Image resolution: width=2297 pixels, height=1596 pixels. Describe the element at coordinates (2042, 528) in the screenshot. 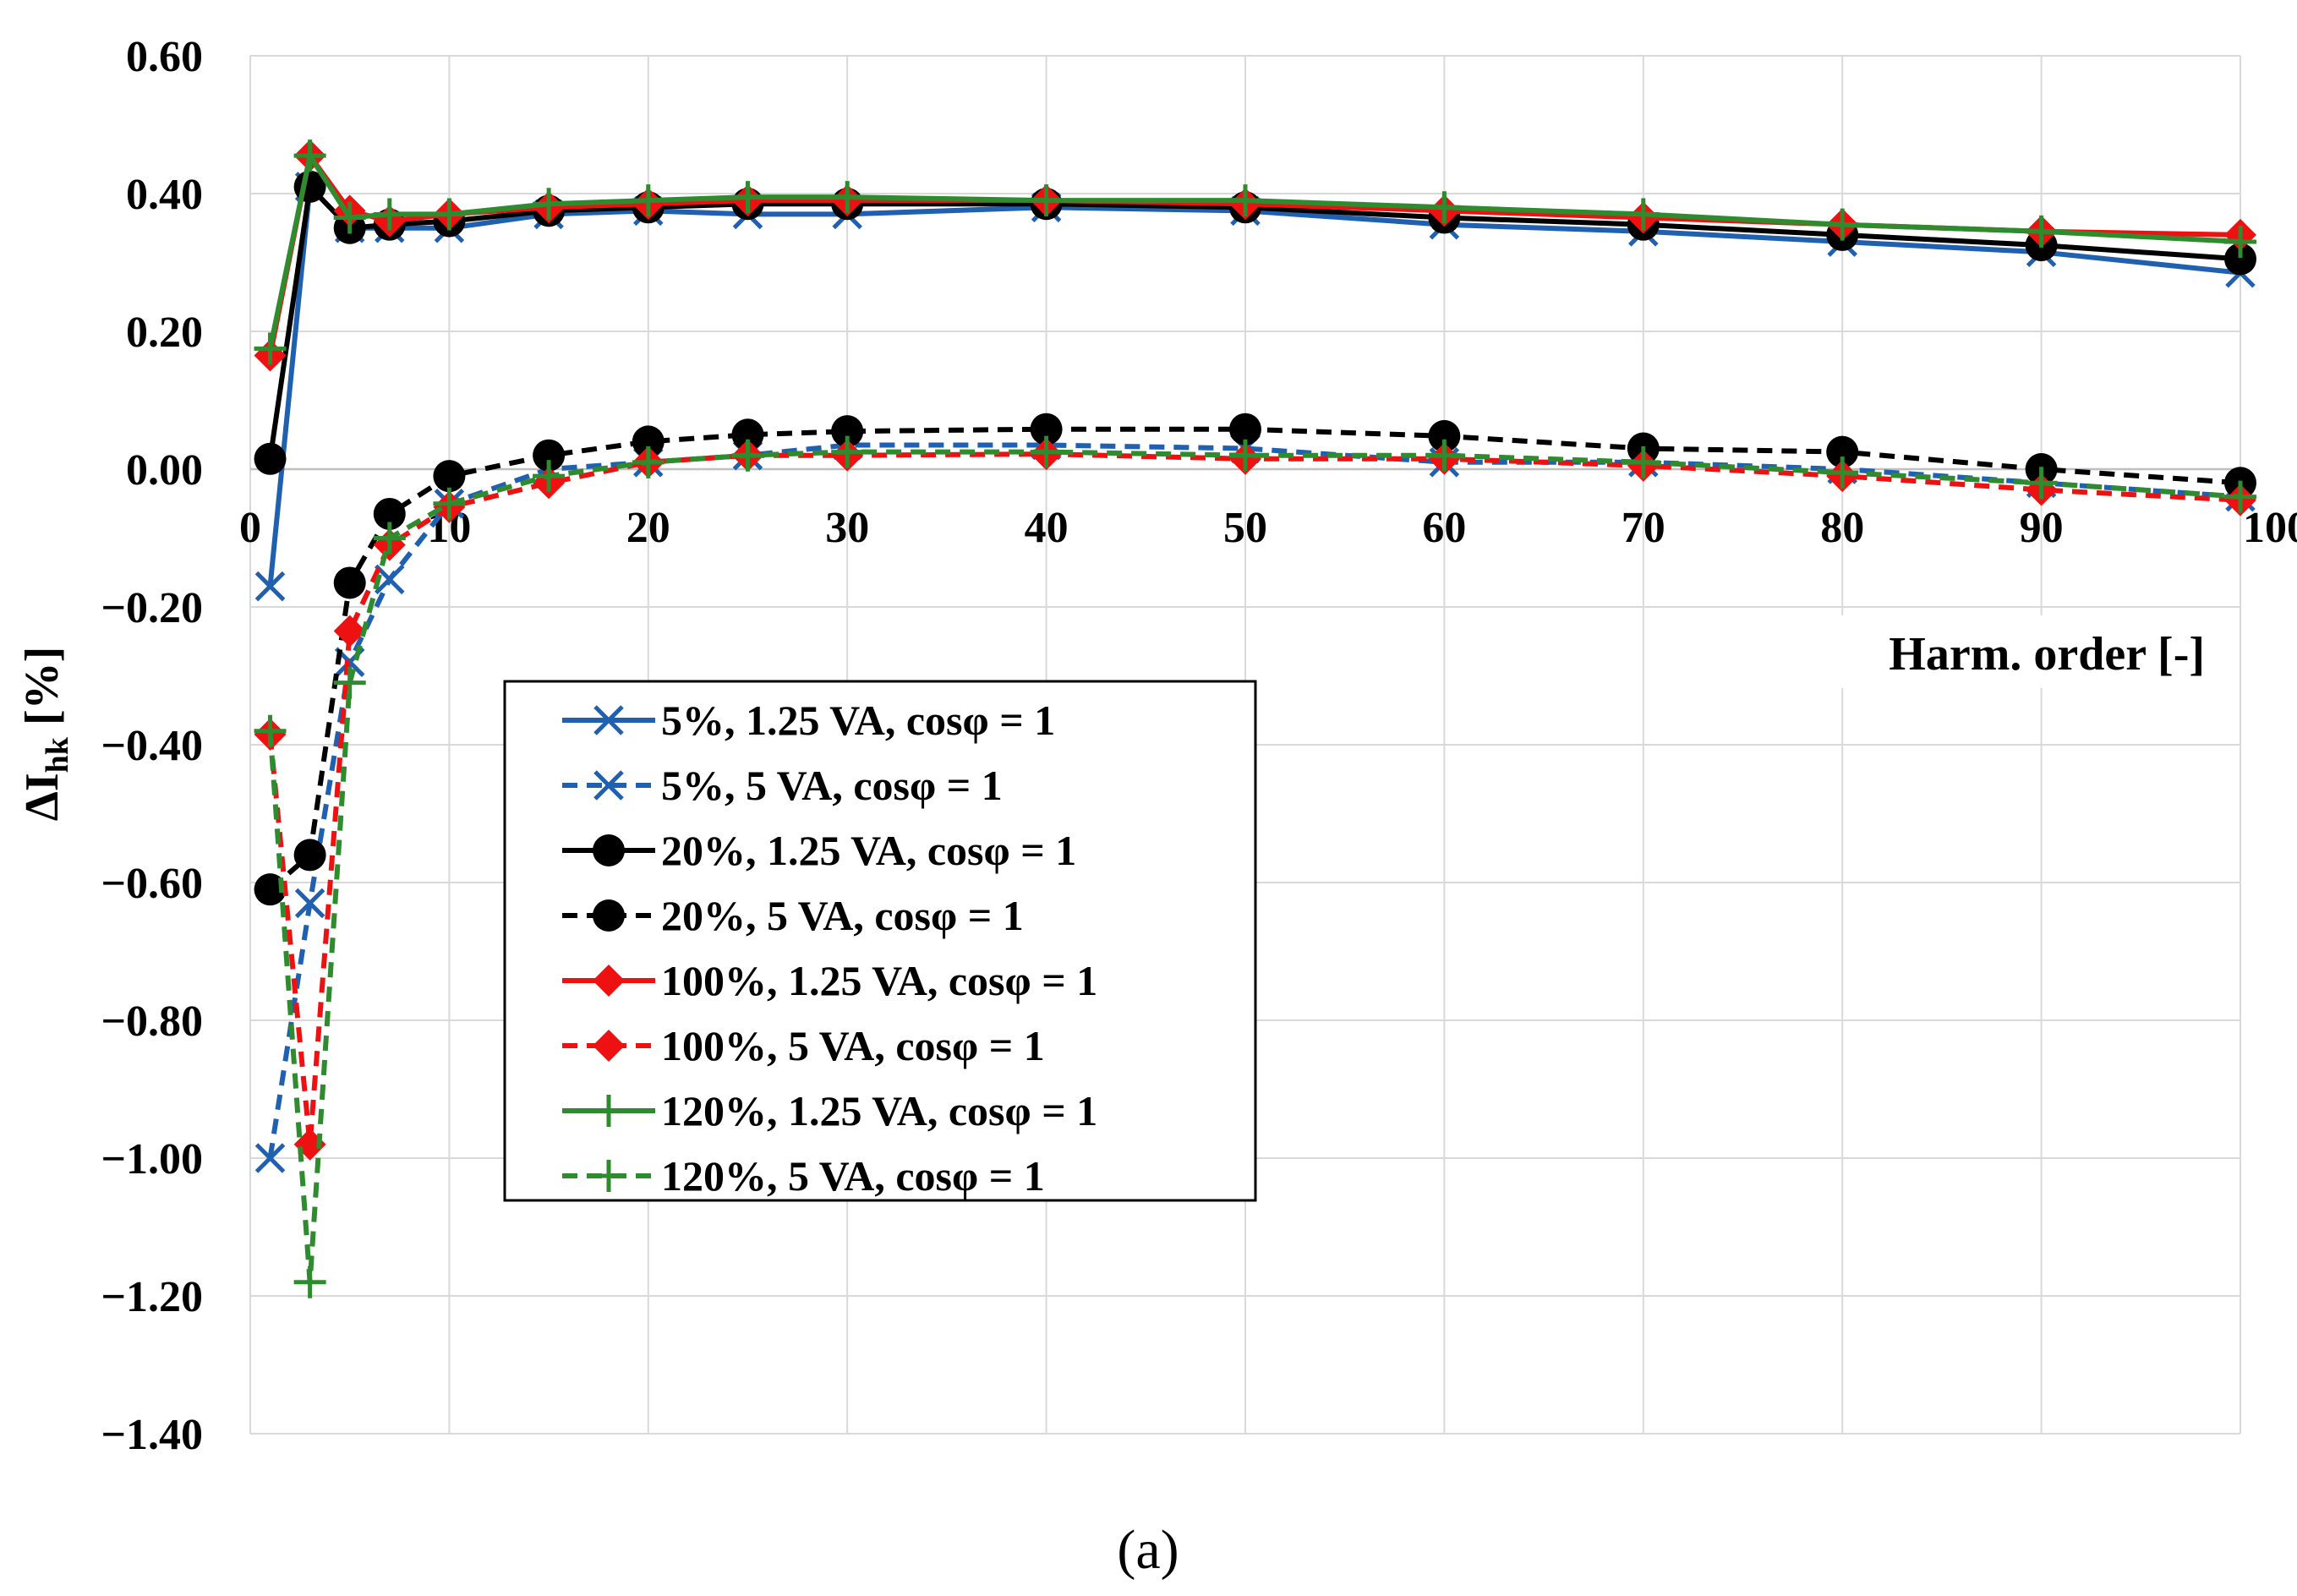

I see `x-tick-label: 90` at that location.